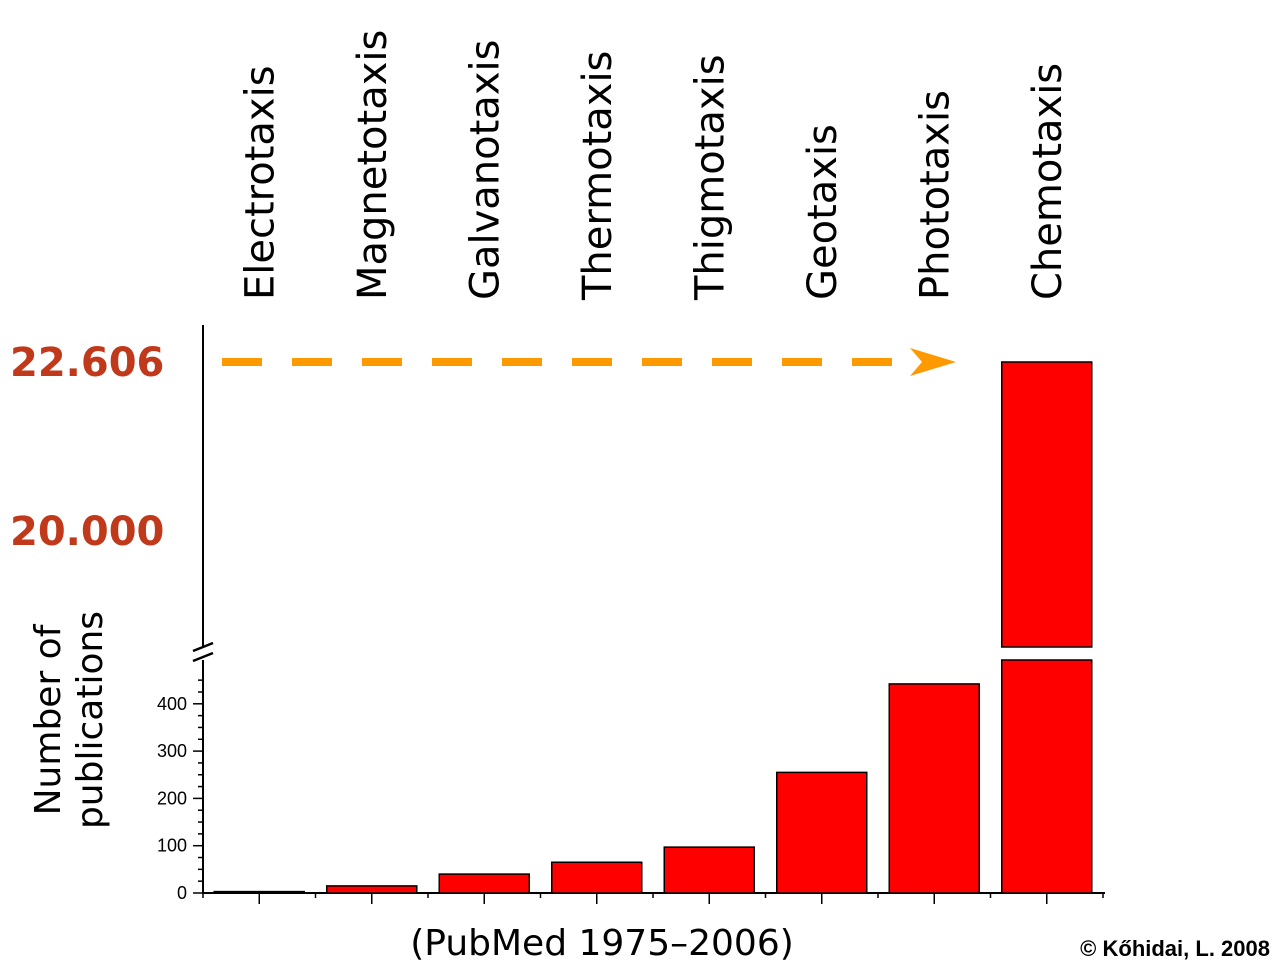 The height and width of the screenshot is (973, 1282). I want to click on y-axis-label: Number of, so click(48, 719).